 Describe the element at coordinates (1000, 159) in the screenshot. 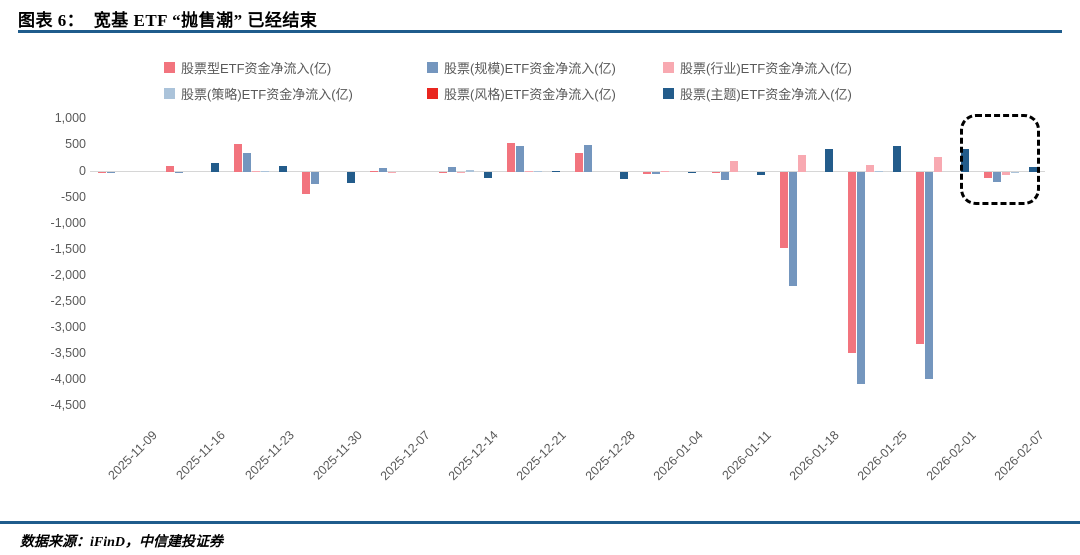

I see `highlight-dashed-box` at that location.